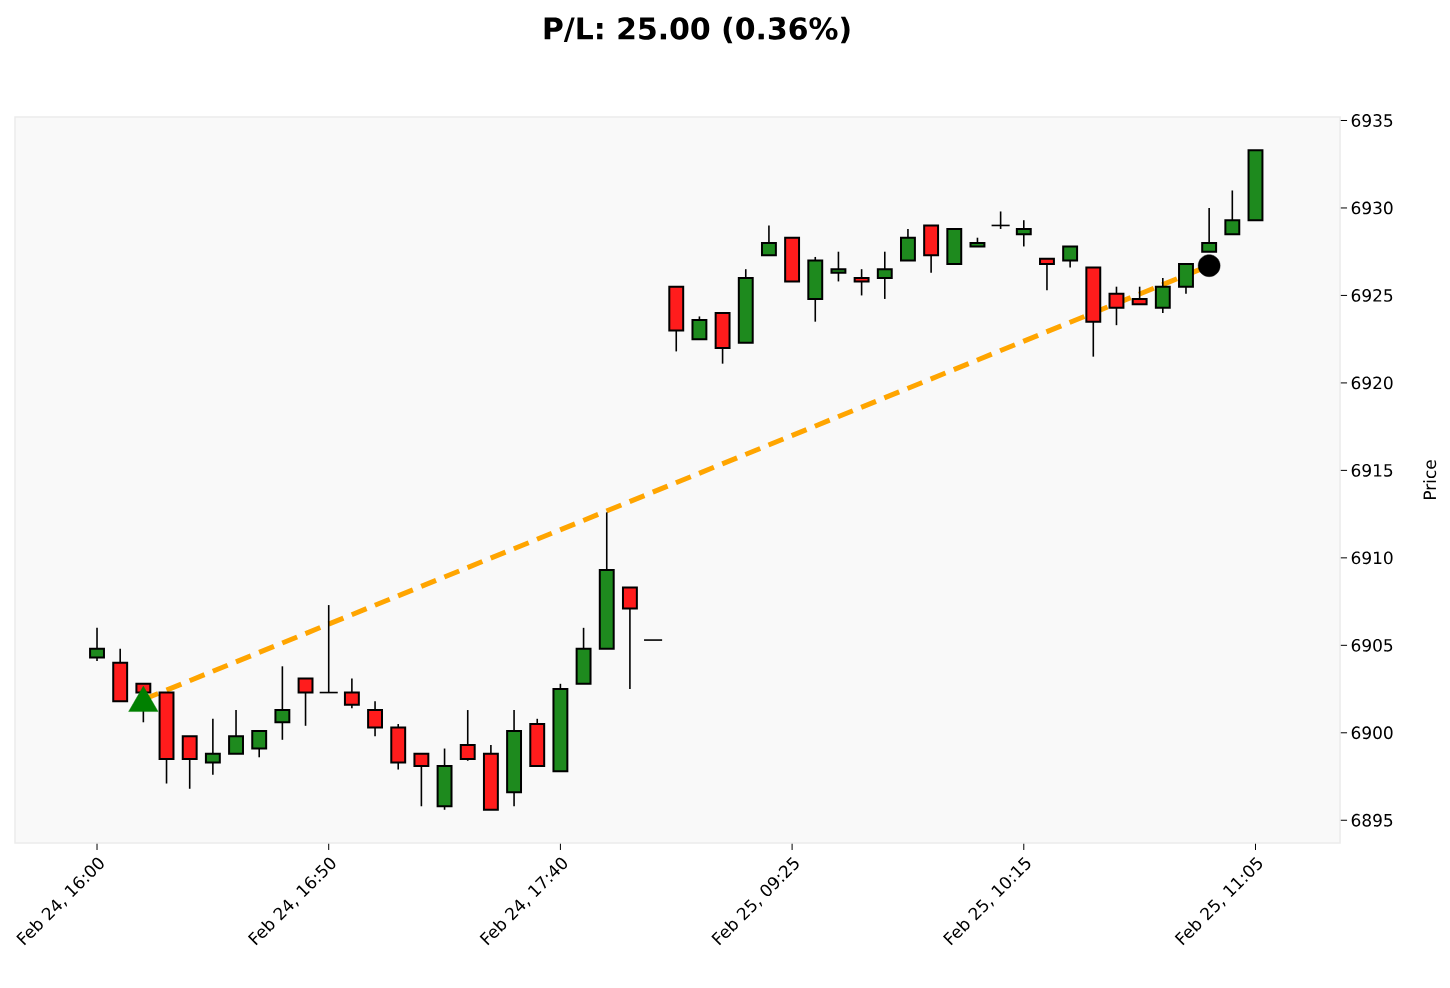 Image resolution: width=1450 pixels, height=988 pixels. Describe the element at coordinates (1372, 208) in the screenshot. I see `y-tick-label: 6930` at that location.